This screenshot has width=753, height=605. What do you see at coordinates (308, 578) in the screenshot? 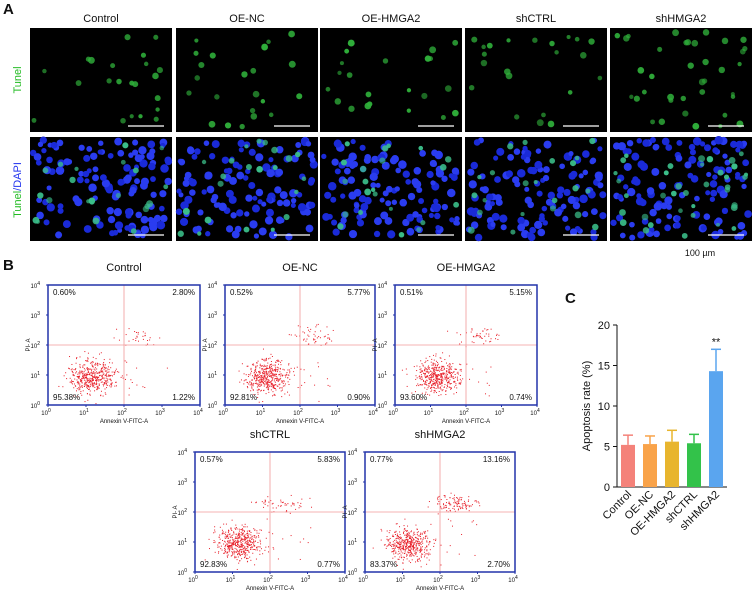
I see `tick-exponent: 3` at bounding box center [308, 578].